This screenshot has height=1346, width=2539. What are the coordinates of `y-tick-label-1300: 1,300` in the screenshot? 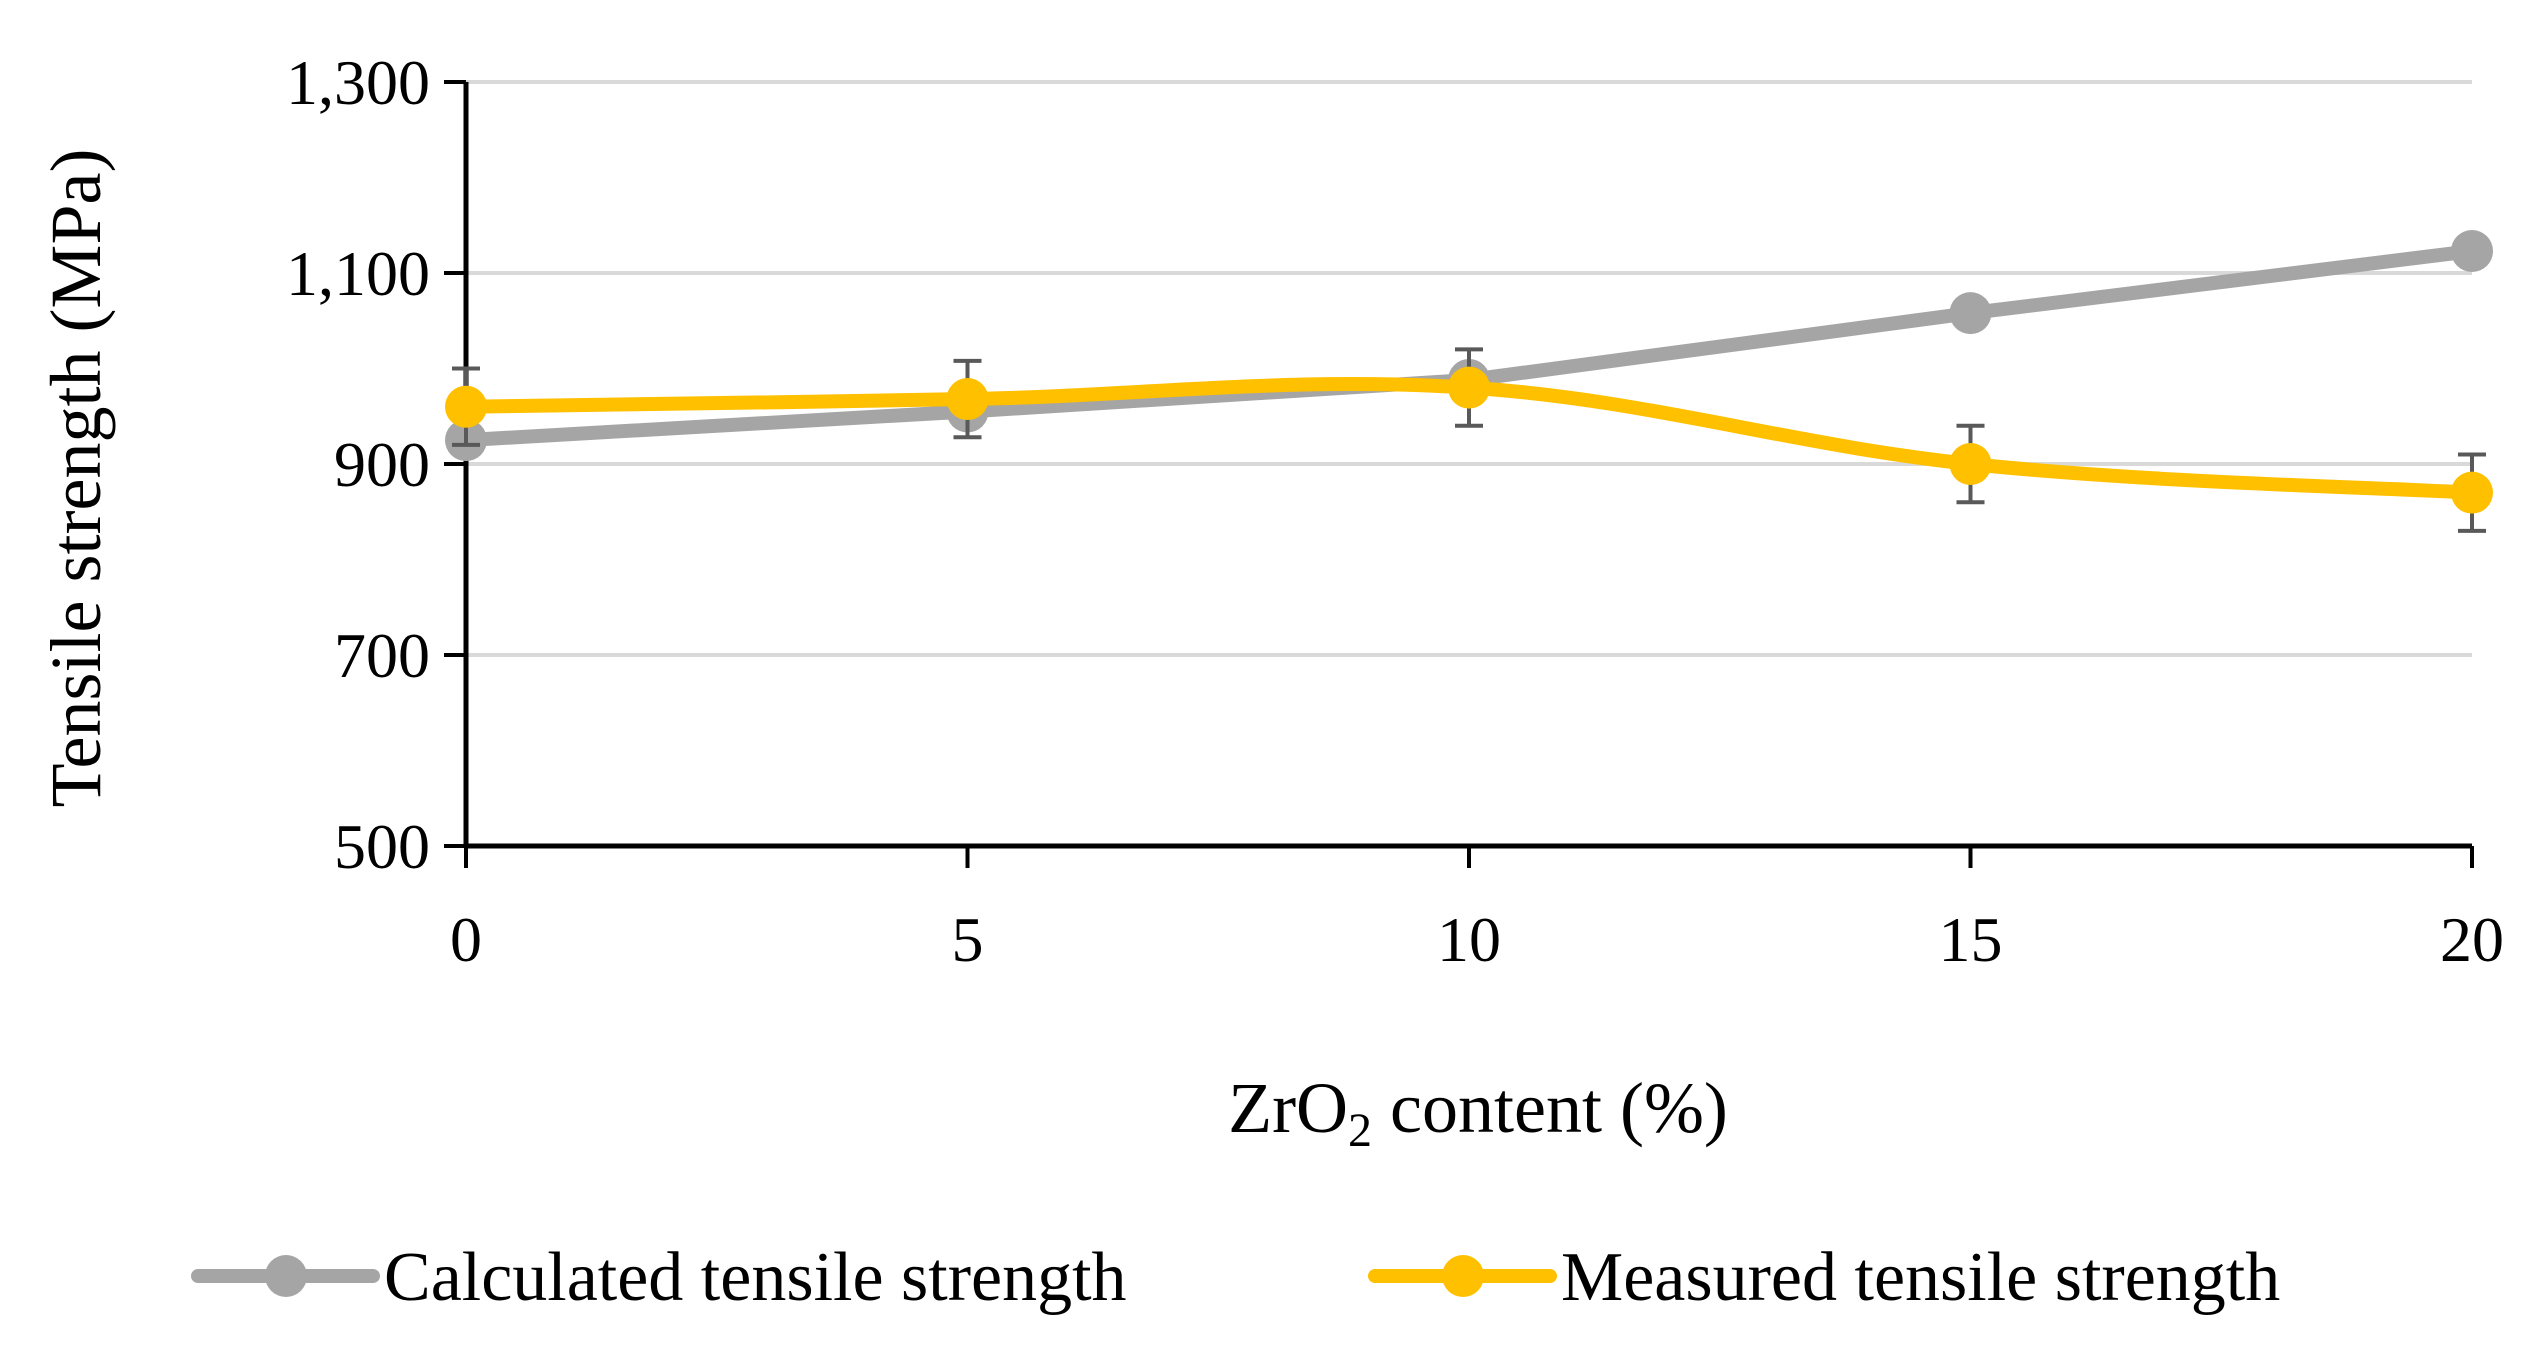 It's located at (358, 82).